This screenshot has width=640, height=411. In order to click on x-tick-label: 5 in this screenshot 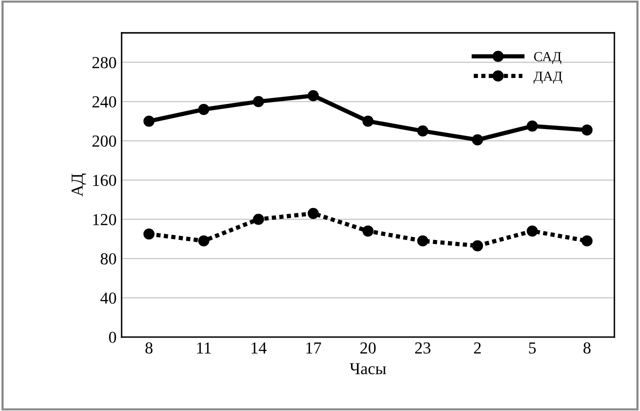, I will do `click(532, 348)`.